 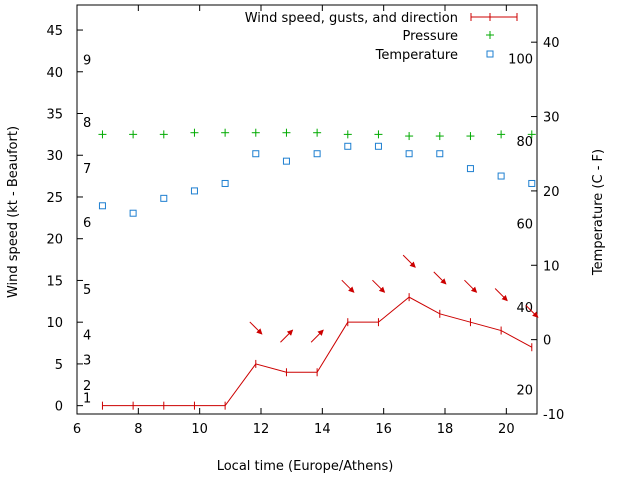 I want to click on fahrenheit-label: 60, so click(x=524, y=225).